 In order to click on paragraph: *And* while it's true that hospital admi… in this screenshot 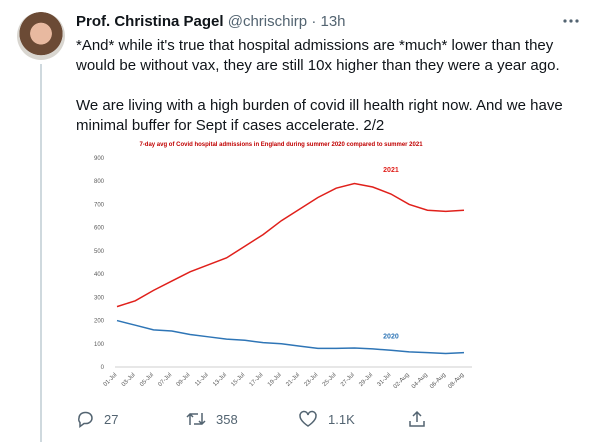, I will do `click(318, 55)`.